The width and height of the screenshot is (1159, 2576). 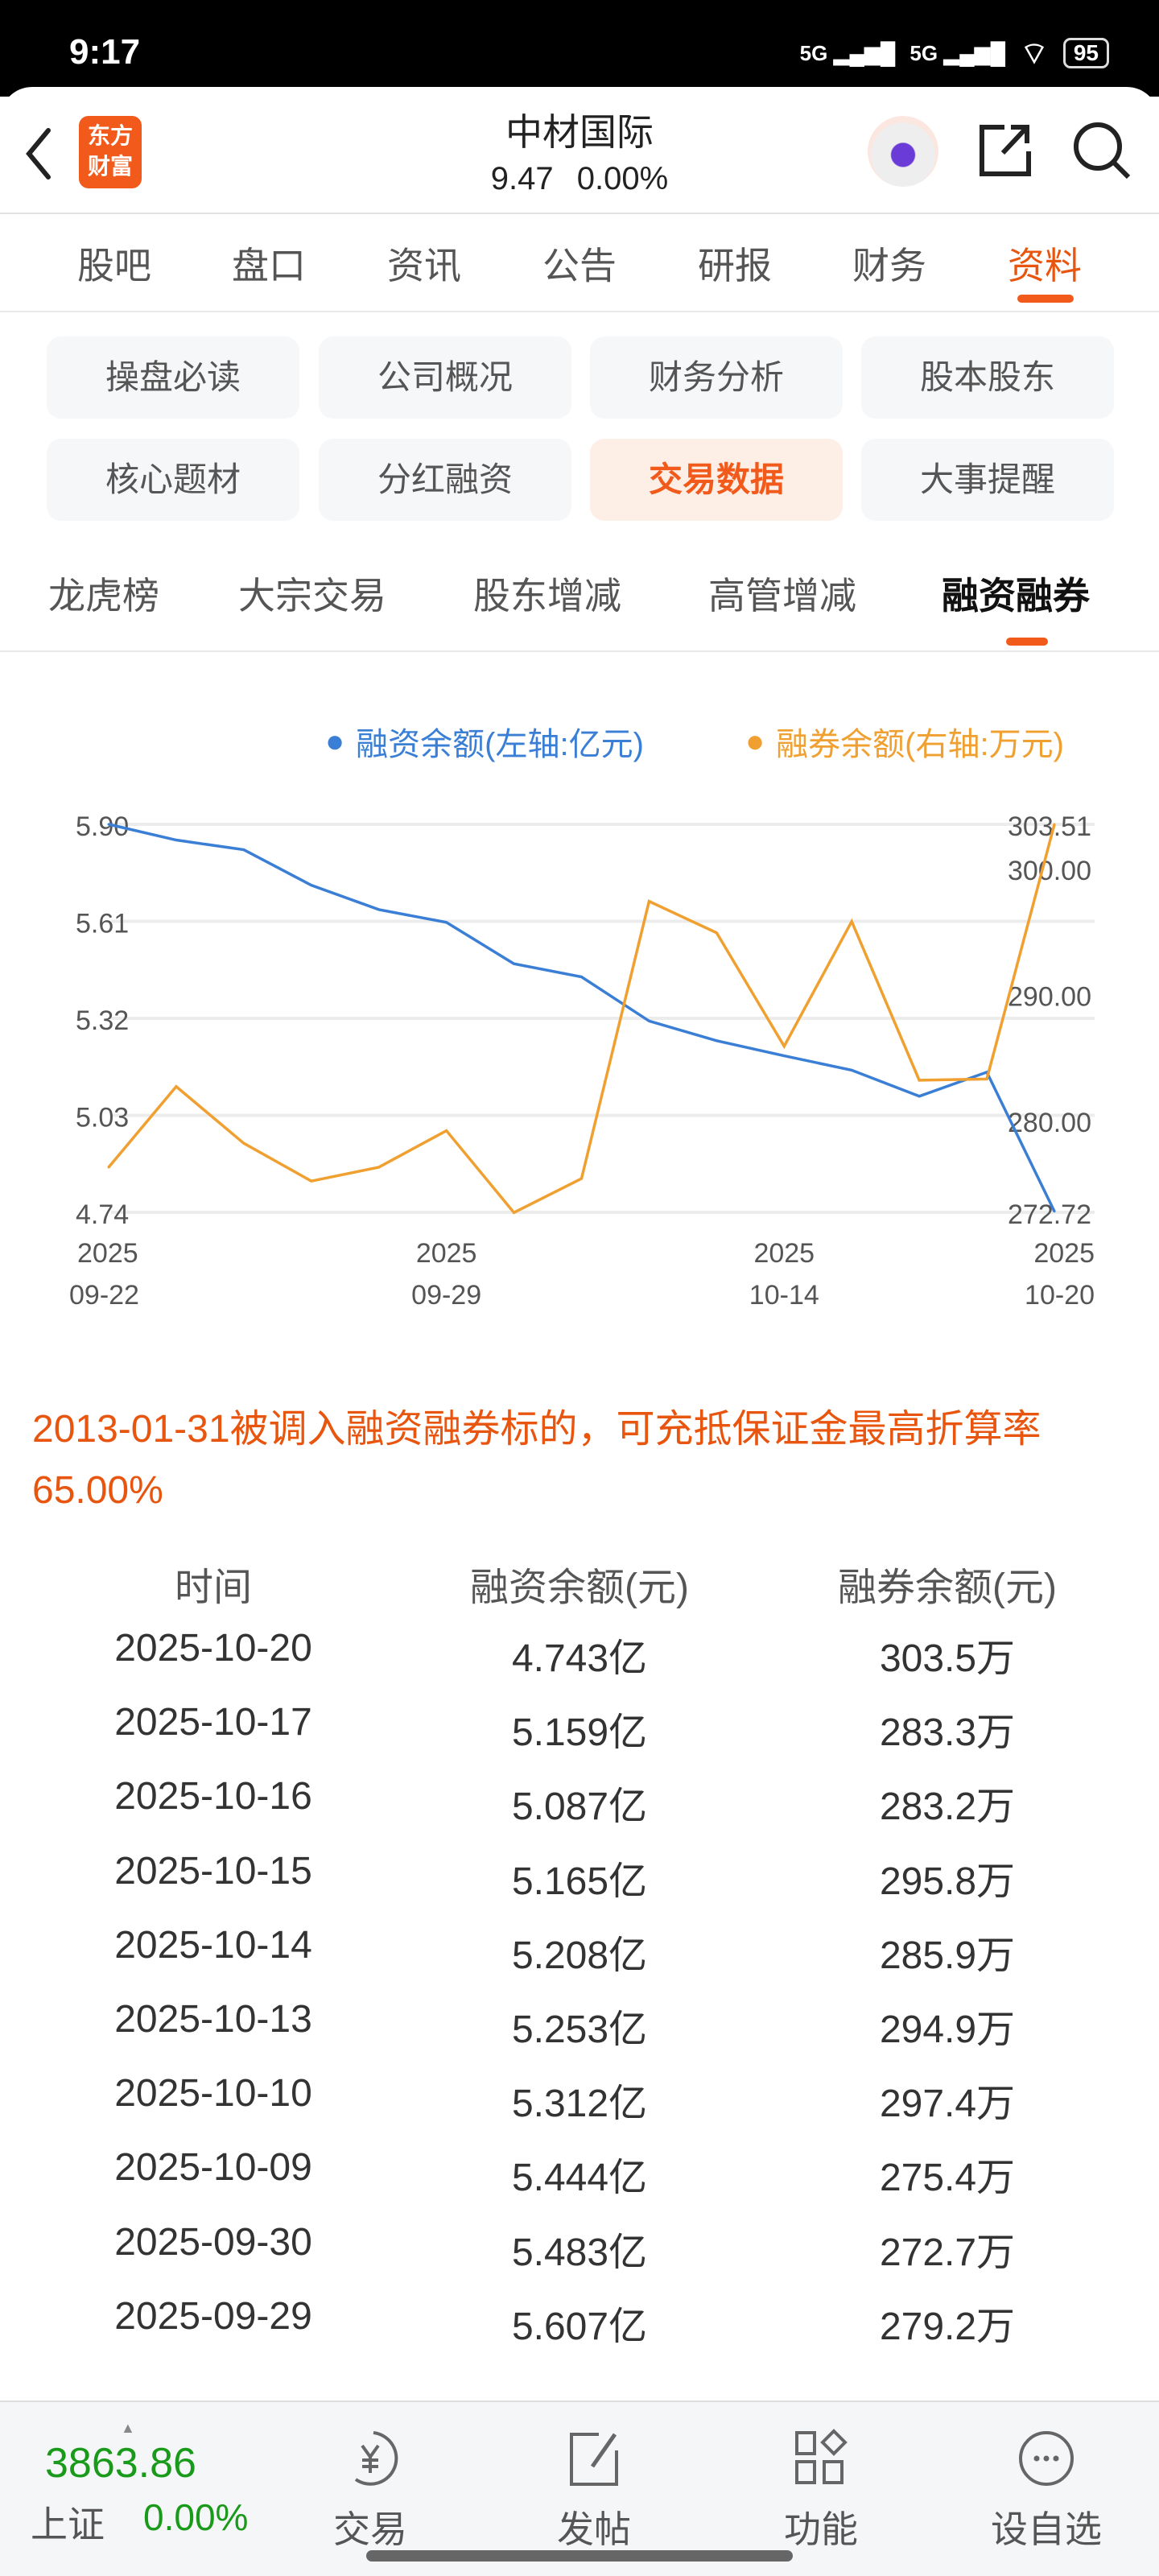 What do you see at coordinates (782, 596) in the screenshot?
I see `subtab-exec-changes: 高管增减` at bounding box center [782, 596].